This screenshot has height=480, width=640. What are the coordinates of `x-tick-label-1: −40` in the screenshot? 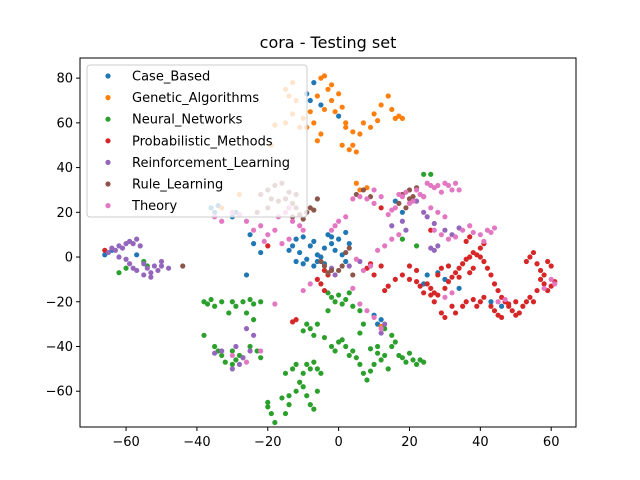 It's located at (196, 442).